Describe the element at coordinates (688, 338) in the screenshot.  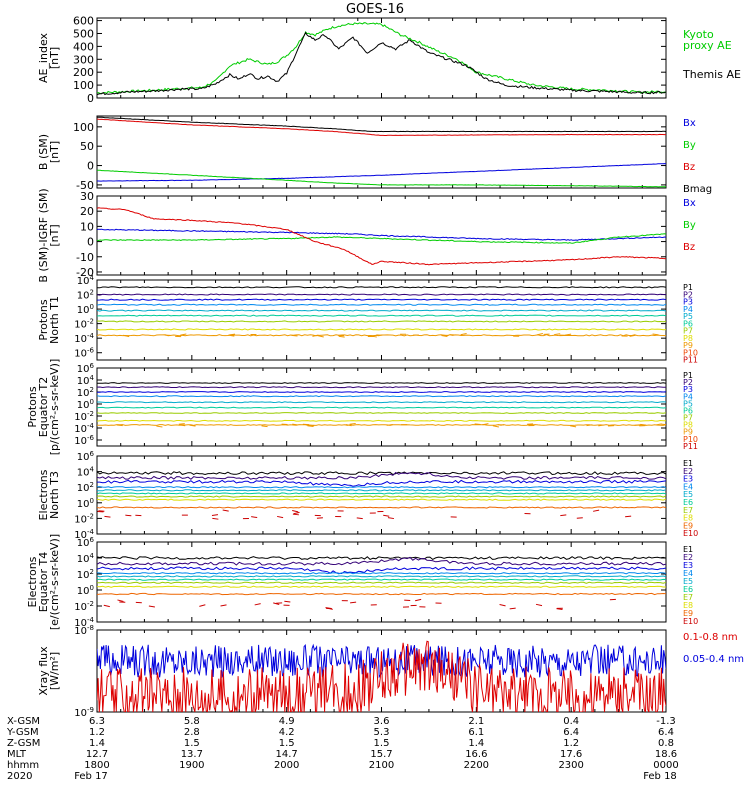
I see `legend-label: P8` at that location.